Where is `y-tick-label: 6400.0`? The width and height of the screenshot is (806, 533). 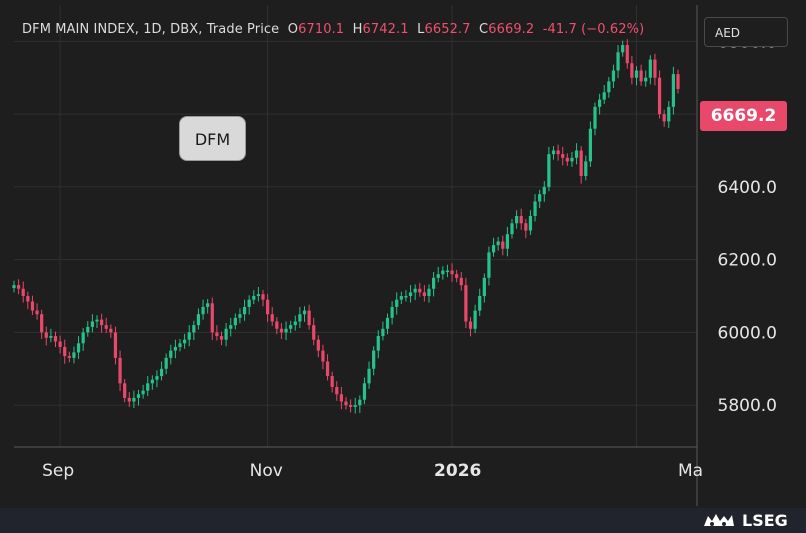 y-tick-label: 6400.0 is located at coordinates (747, 188).